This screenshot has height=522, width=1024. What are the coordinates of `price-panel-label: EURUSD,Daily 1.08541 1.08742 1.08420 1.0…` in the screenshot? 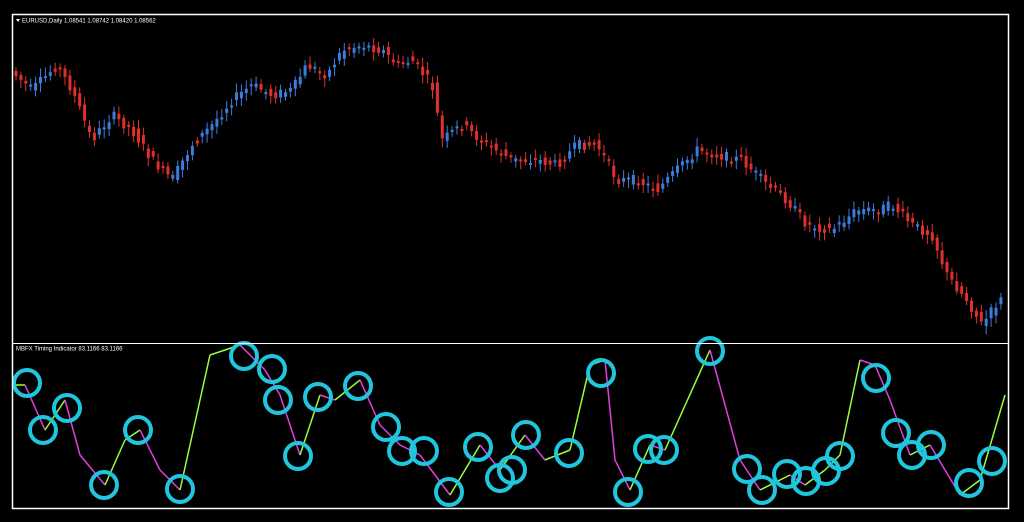 It's located at (89, 22).